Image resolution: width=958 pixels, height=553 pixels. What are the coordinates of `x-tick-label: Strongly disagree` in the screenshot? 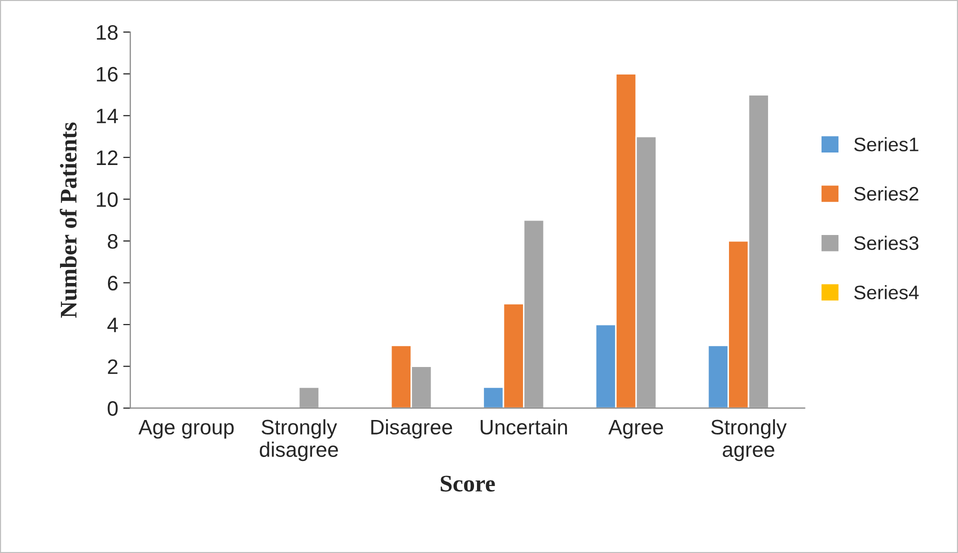 It's located at (299, 440).